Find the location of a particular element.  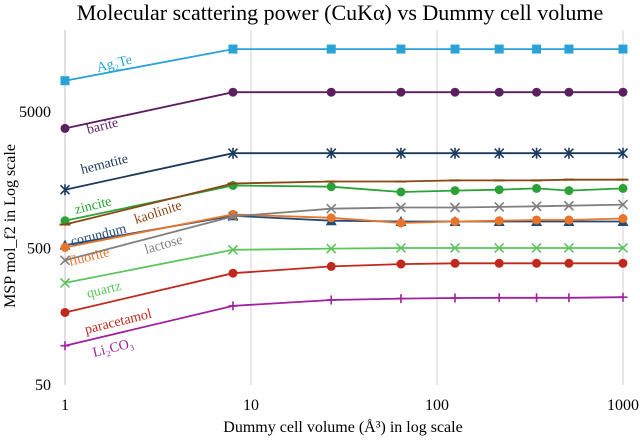

y-tick-label: 500 is located at coordinates (39, 249).